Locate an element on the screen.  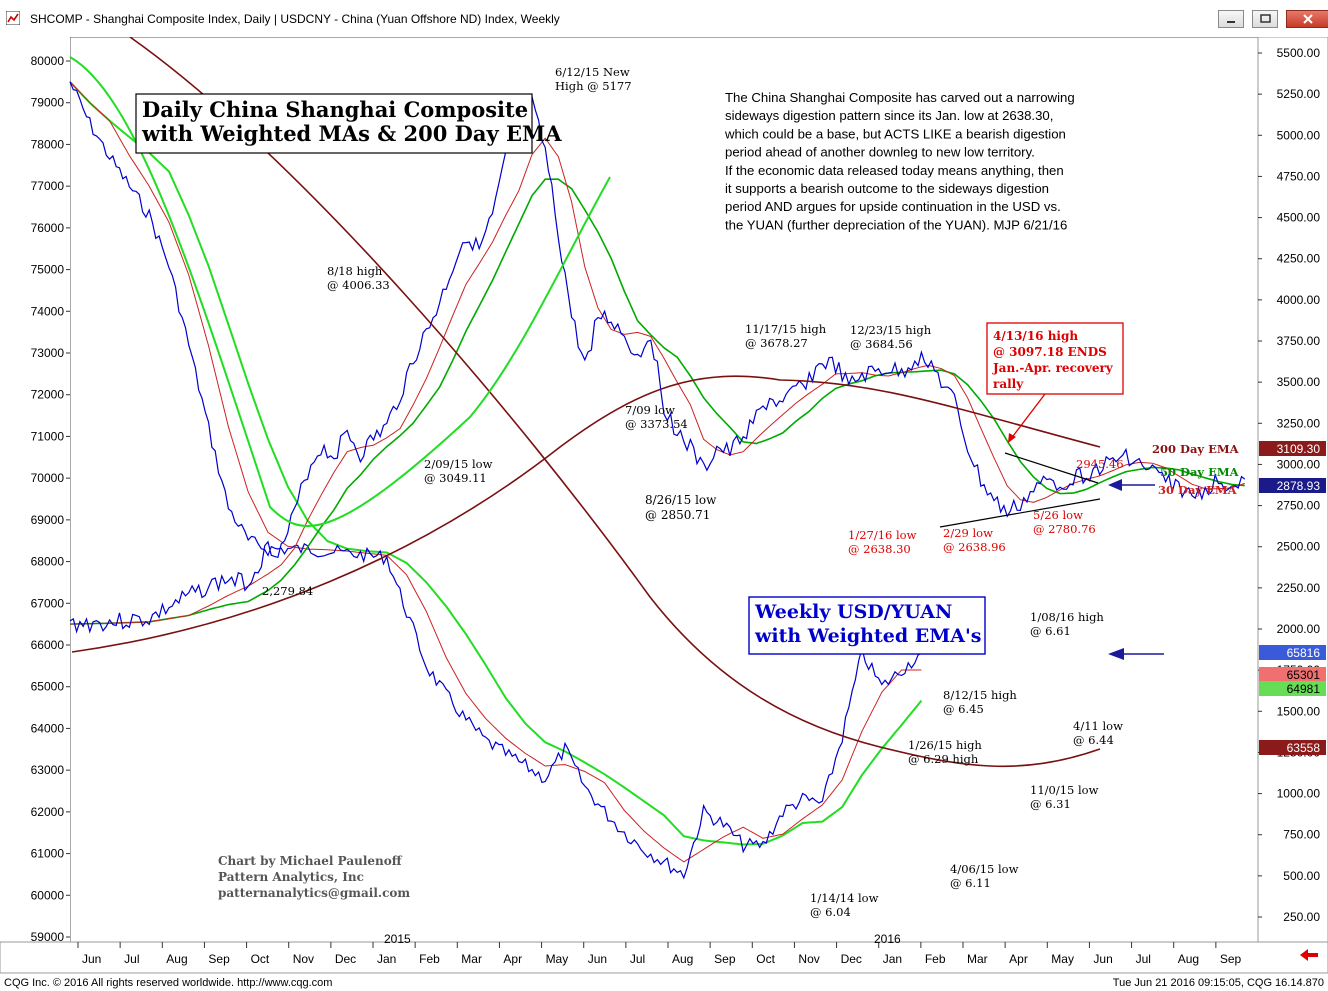
right-tick-label: 4000.00 is located at coordinates (1299, 300).